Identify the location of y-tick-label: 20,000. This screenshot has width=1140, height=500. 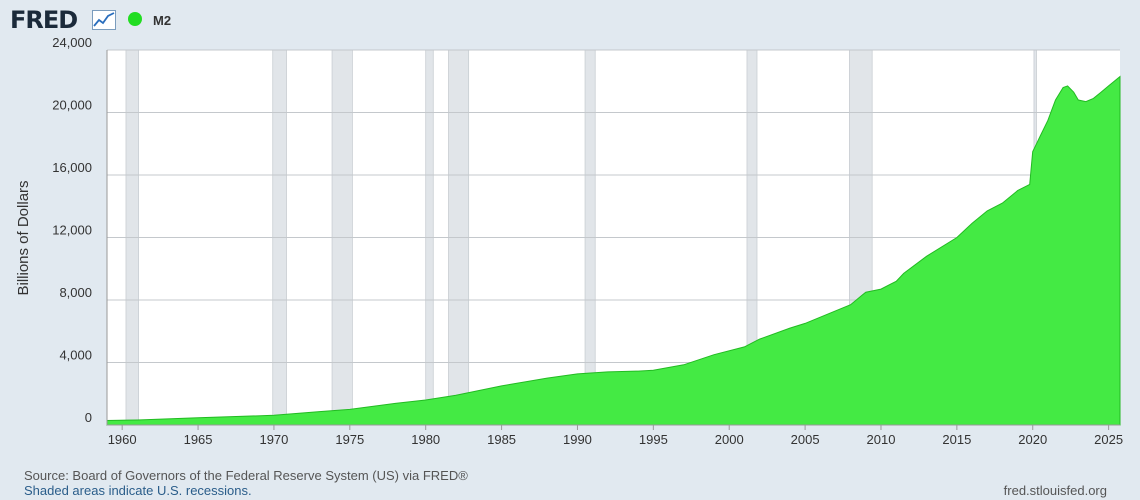
(72, 105).